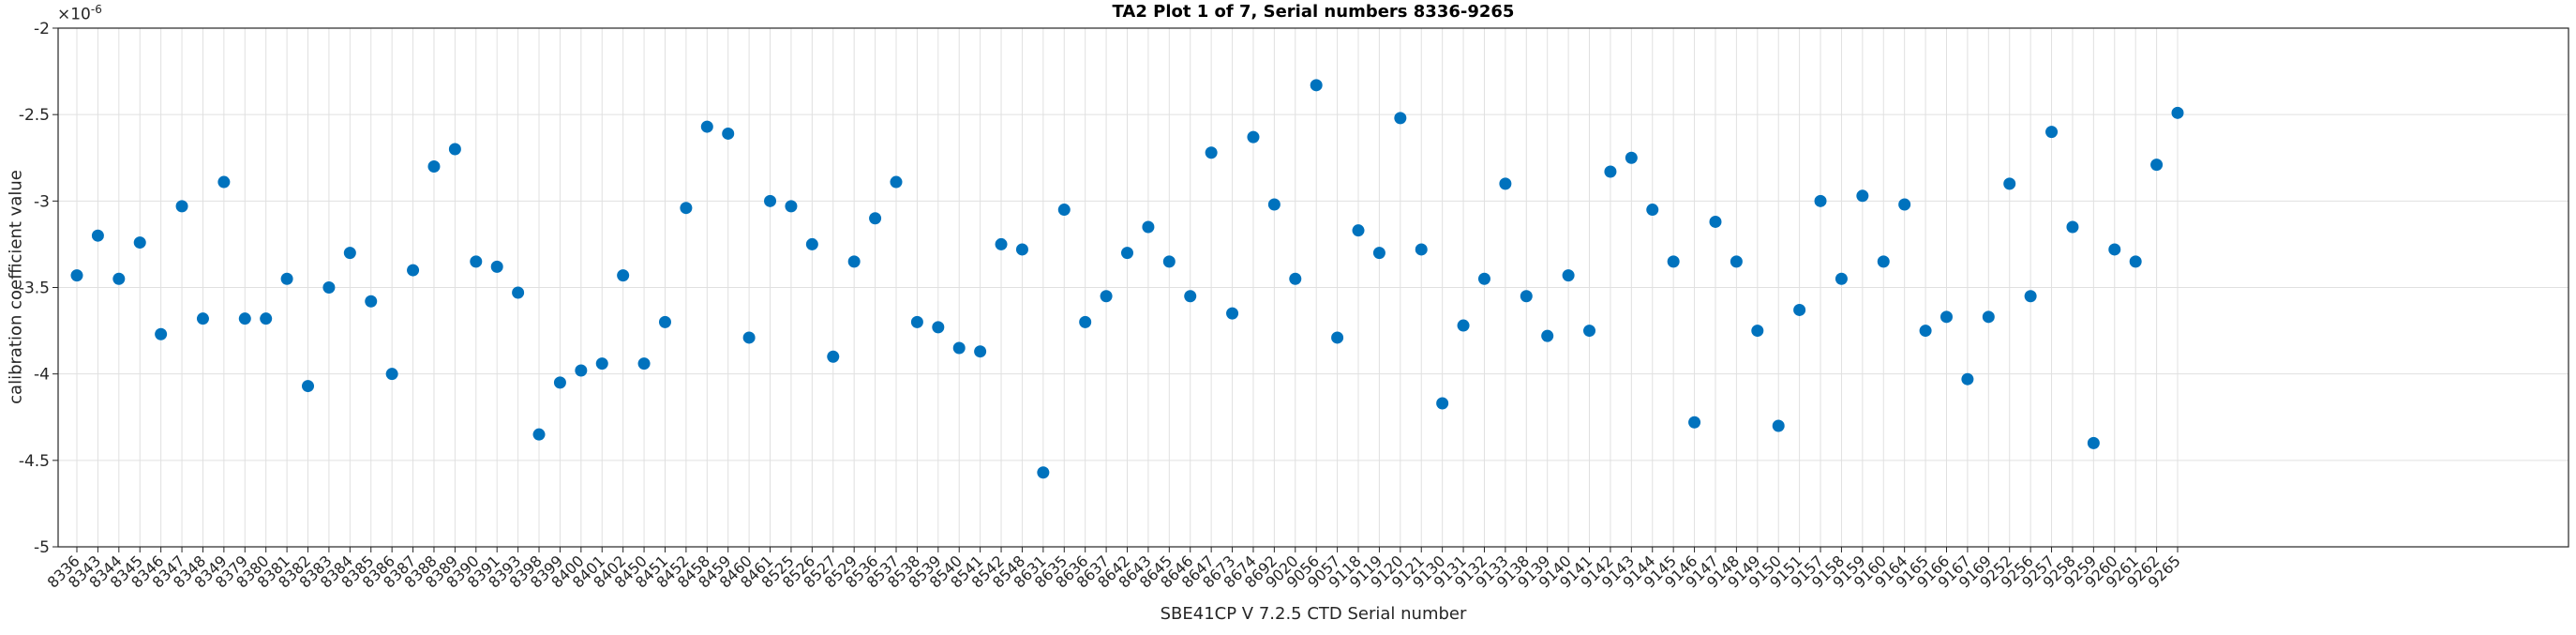  What do you see at coordinates (79, 13) in the screenshot?
I see `y-axis-exponent: ×10⁻⁶` at bounding box center [79, 13].